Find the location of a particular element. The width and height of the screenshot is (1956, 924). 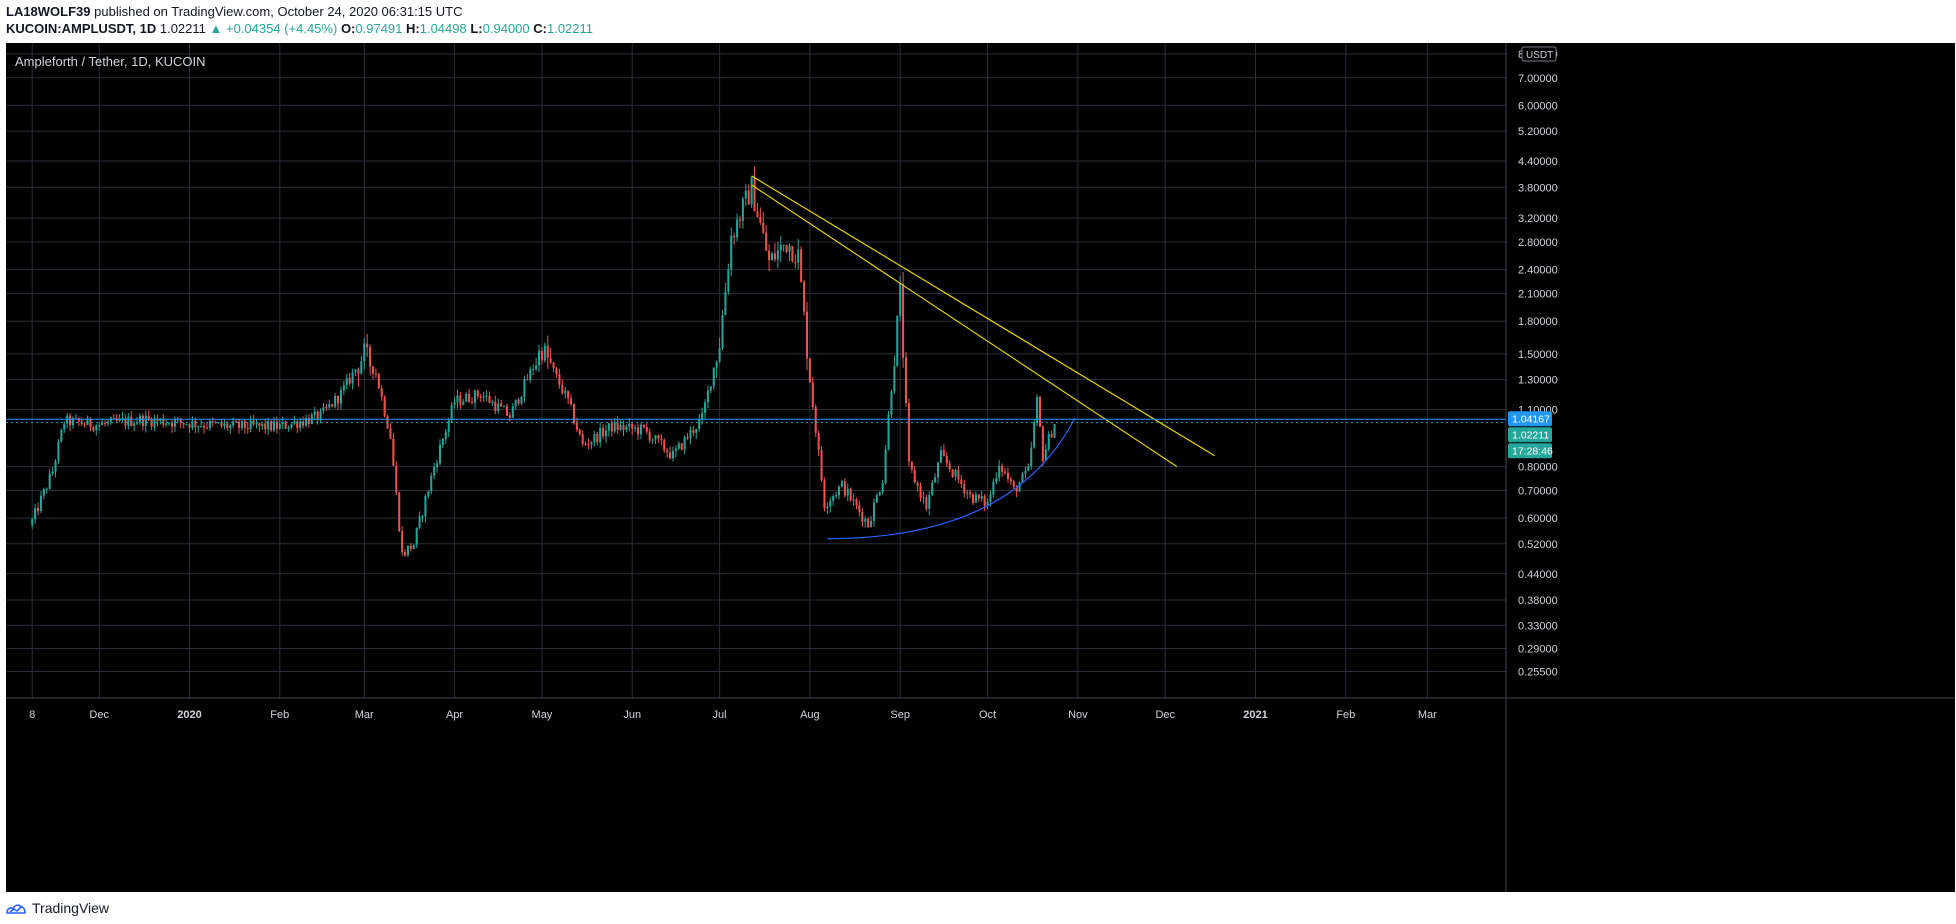

y-tick-label: 0.25500 is located at coordinates (1538, 673).